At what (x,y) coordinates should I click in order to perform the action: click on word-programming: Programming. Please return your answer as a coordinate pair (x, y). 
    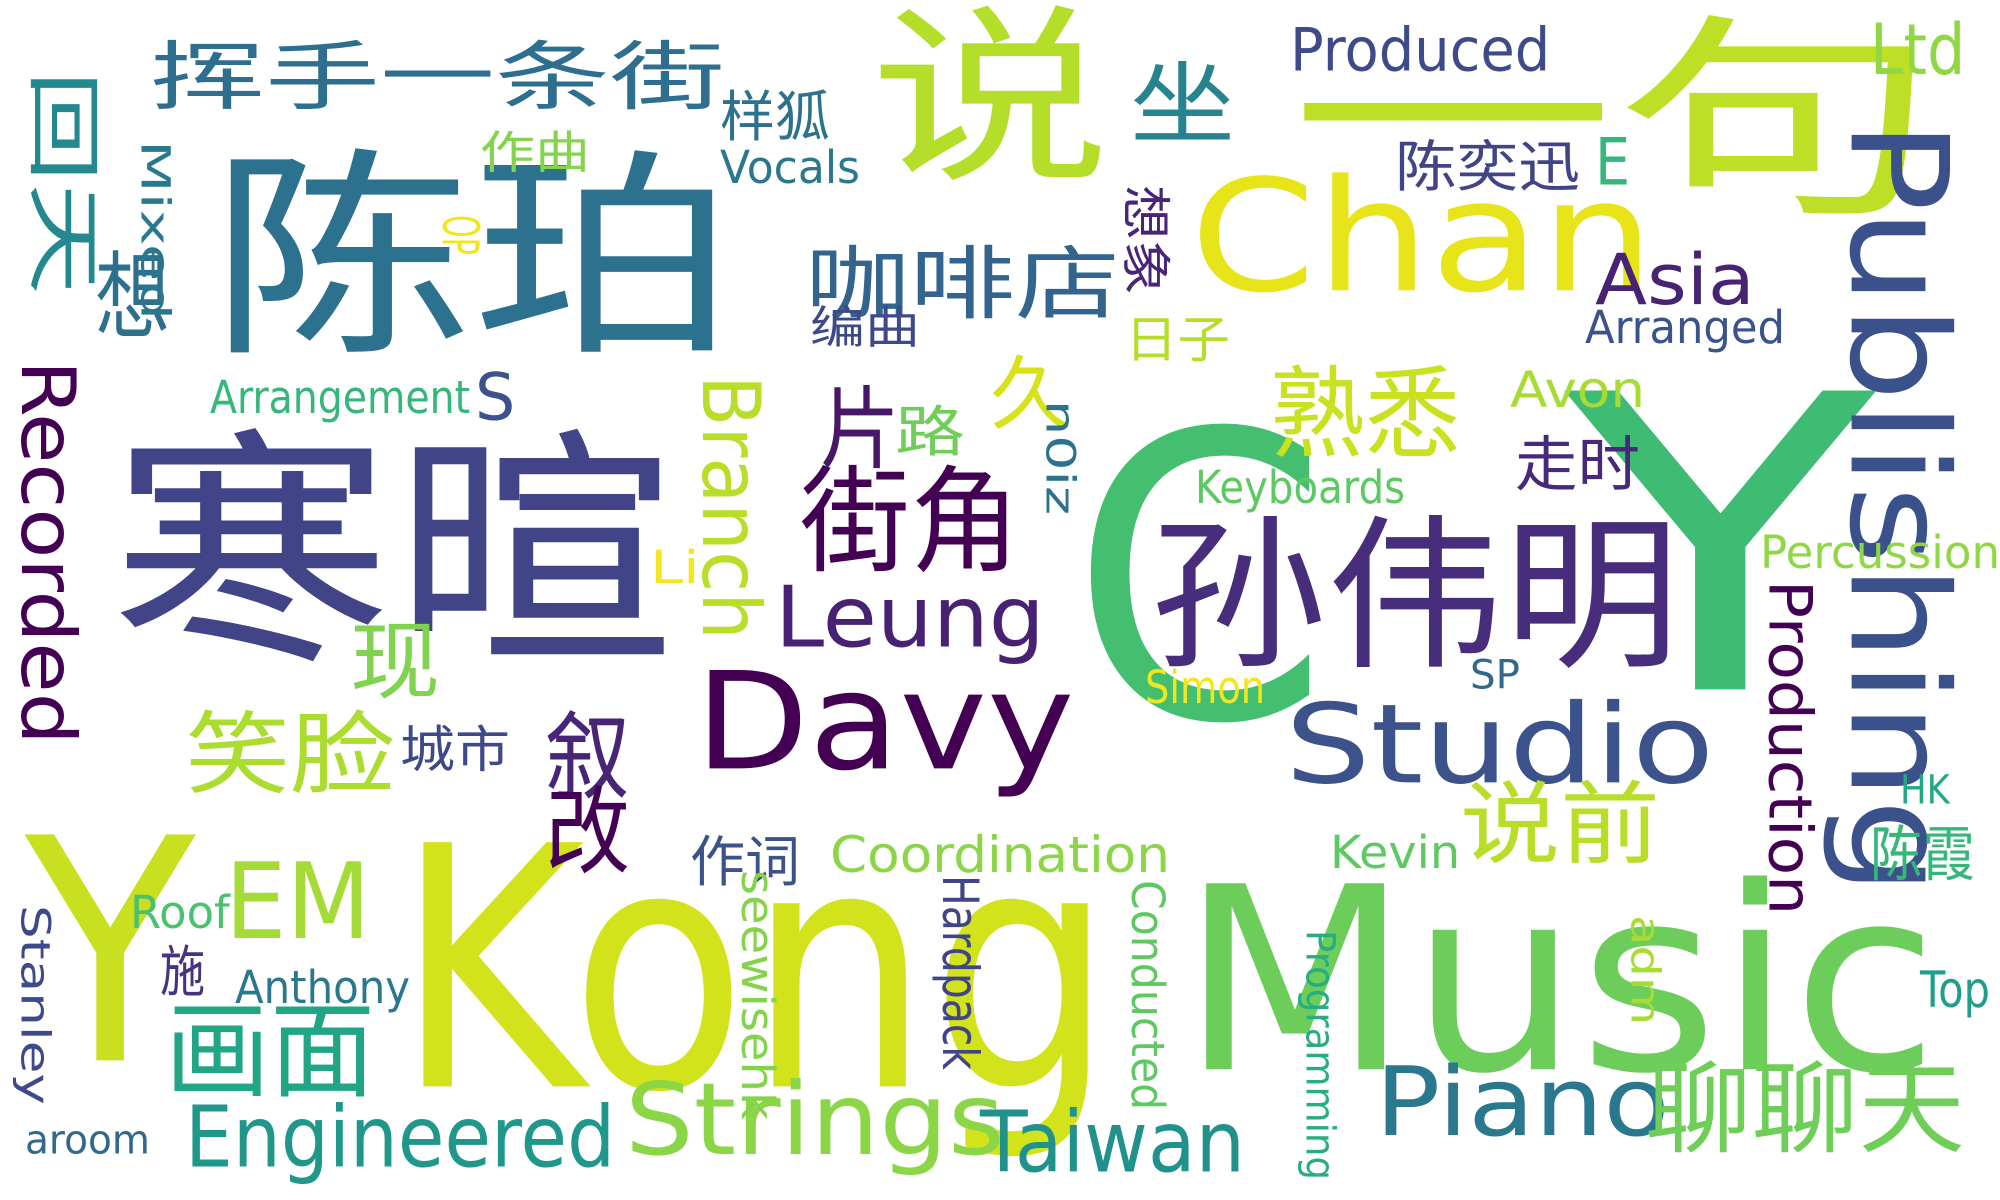
    Looking at the image, I should click on (1320, 1055).